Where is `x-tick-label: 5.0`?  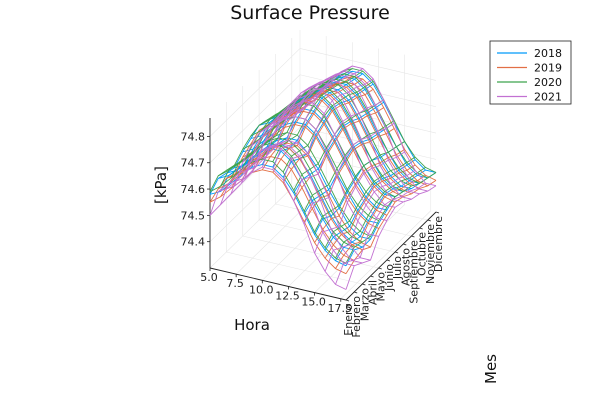 x-tick-label: 5.0 is located at coordinates (209, 277).